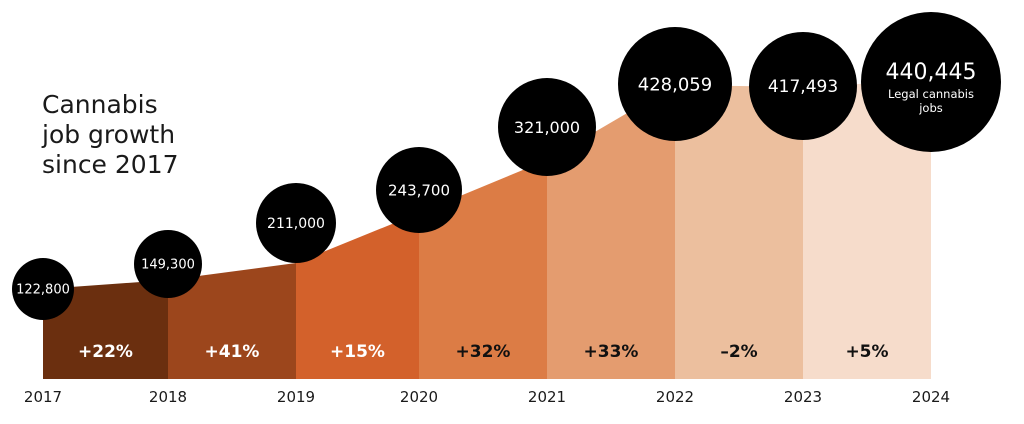 The width and height of the screenshot is (1024, 424). Describe the element at coordinates (739, 232) in the screenshot. I see `area-segment-2022` at that location.